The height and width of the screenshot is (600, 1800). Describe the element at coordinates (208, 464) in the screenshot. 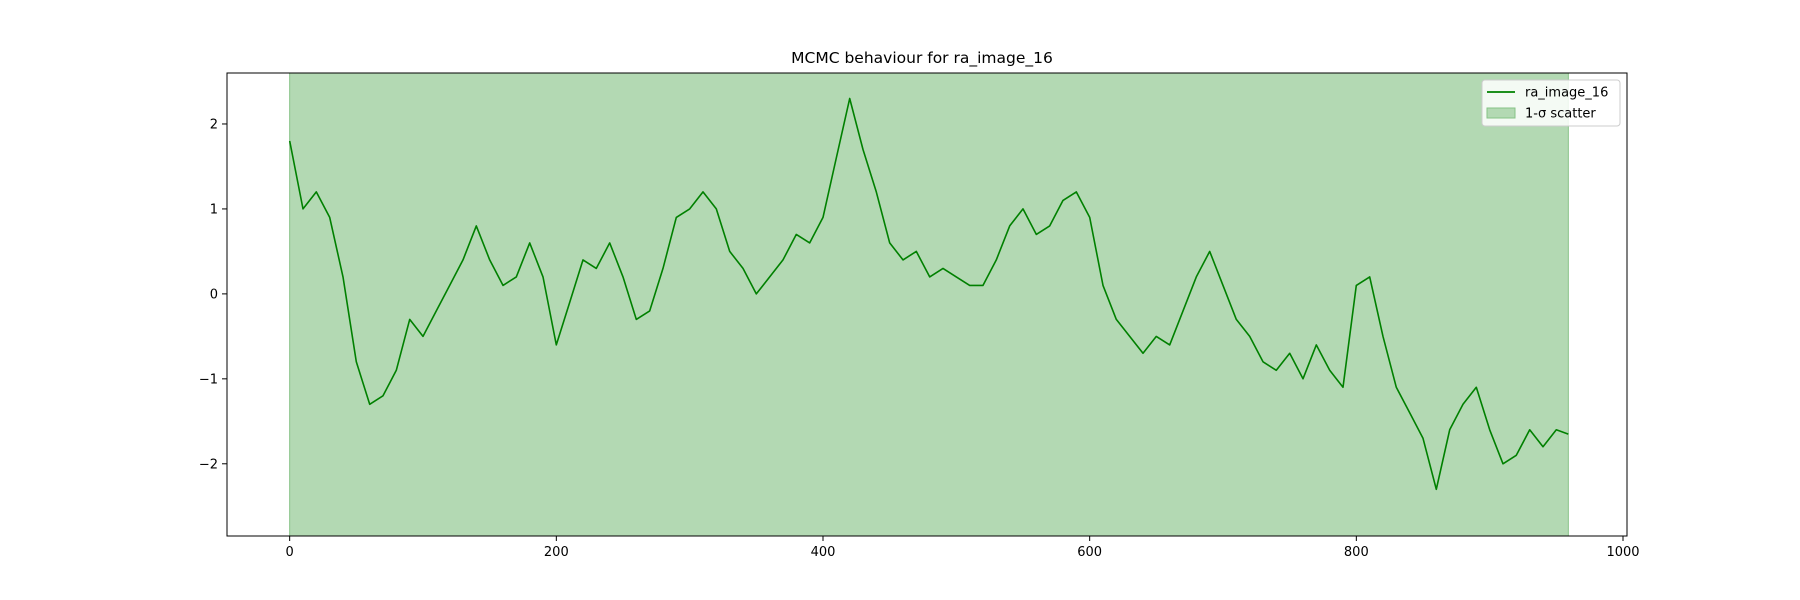

I see `y-tick-label: −2` at that location.